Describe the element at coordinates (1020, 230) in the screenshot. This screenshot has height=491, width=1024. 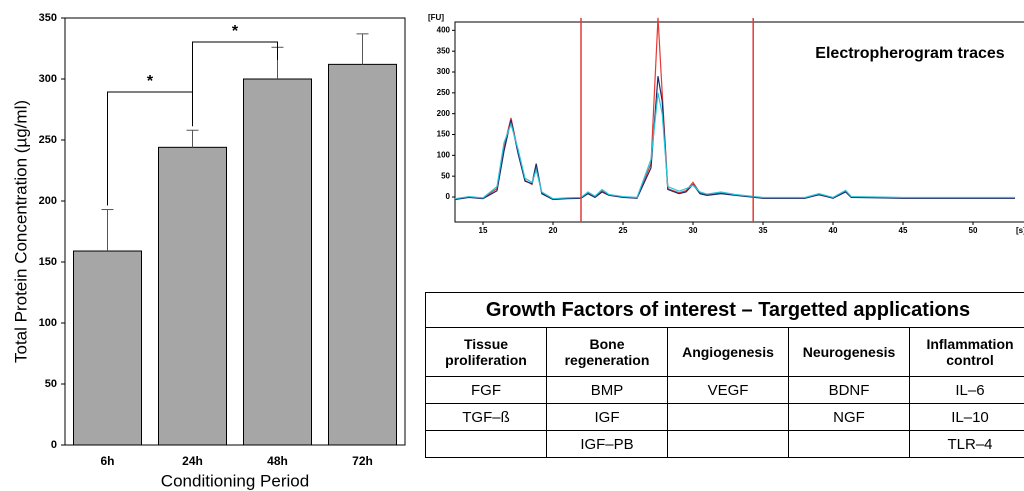
I see `x-axis-title: [s]` at that location.